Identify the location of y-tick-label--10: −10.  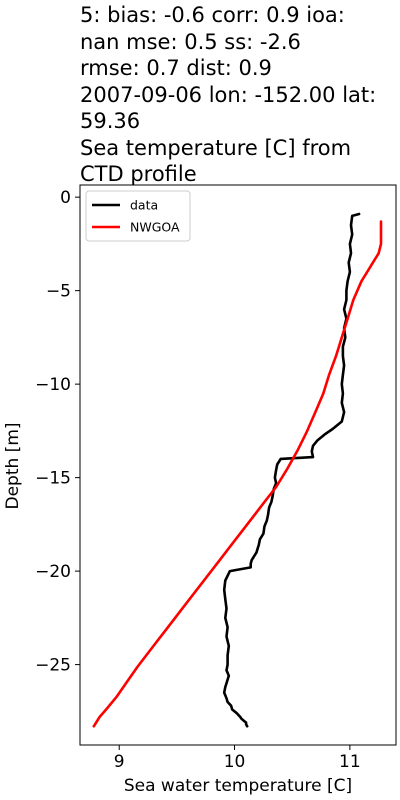
(53, 385).